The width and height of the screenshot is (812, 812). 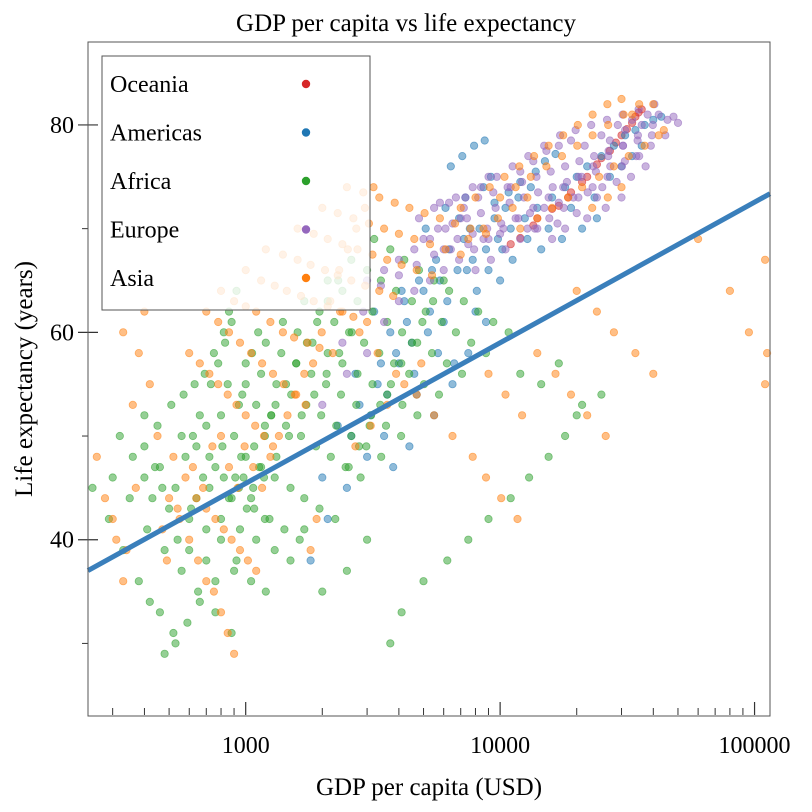 What do you see at coordinates (149, 85) in the screenshot?
I see `legend-label-oceania: Oceania` at bounding box center [149, 85].